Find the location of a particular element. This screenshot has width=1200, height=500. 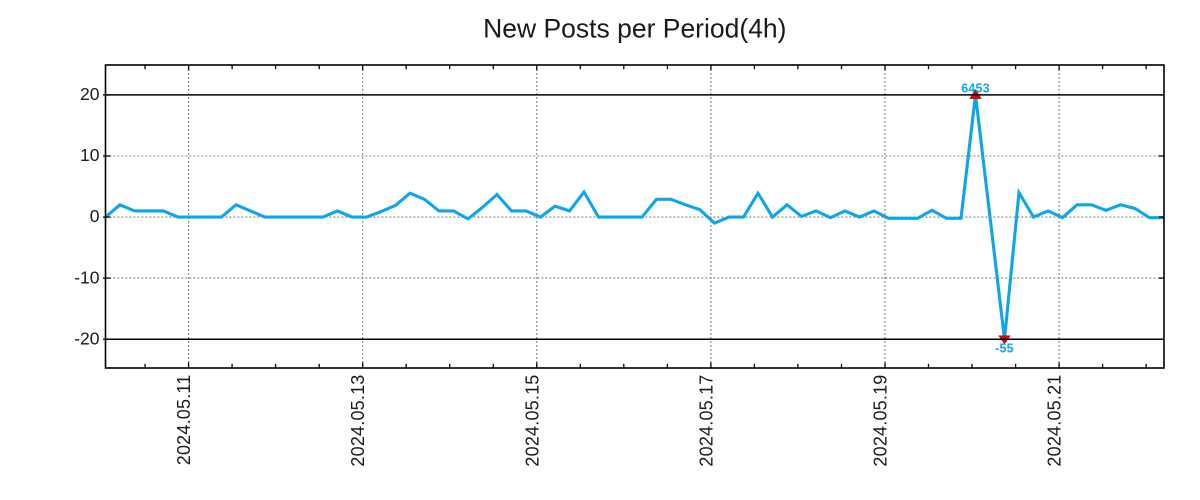

svg-text: New Posts per Period(4h) is located at coordinates (634, 29).